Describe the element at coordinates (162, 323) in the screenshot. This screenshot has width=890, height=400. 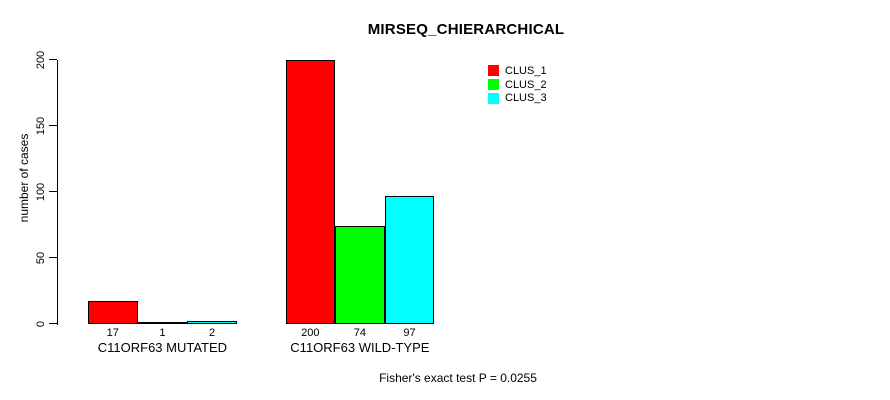
I see `bar-clus_2-group1` at that location.